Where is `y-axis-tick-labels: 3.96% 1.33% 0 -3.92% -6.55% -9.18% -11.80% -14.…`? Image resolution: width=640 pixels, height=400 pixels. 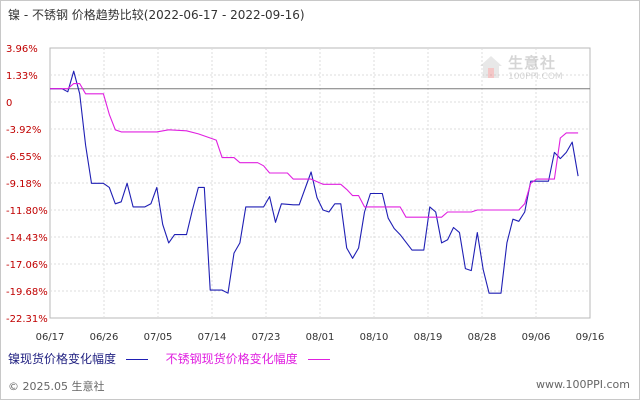 y-axis-tick-labels: 3.96% 1.33% 0 -3.92% -6.55% -9.18% -11.80% -14.… is located at coordinates (27, 184).